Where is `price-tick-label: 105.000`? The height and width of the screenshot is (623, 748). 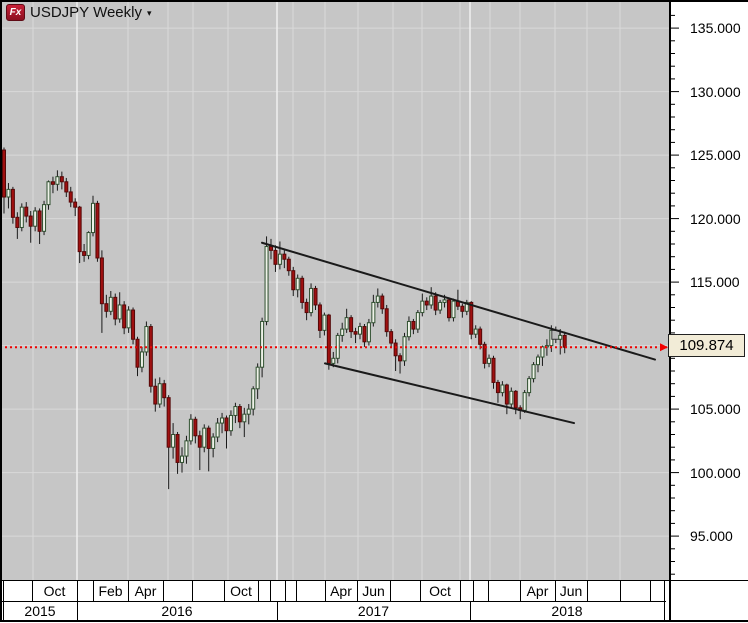 price-tick-label: 105.000 is located at coordinates (715, 409).